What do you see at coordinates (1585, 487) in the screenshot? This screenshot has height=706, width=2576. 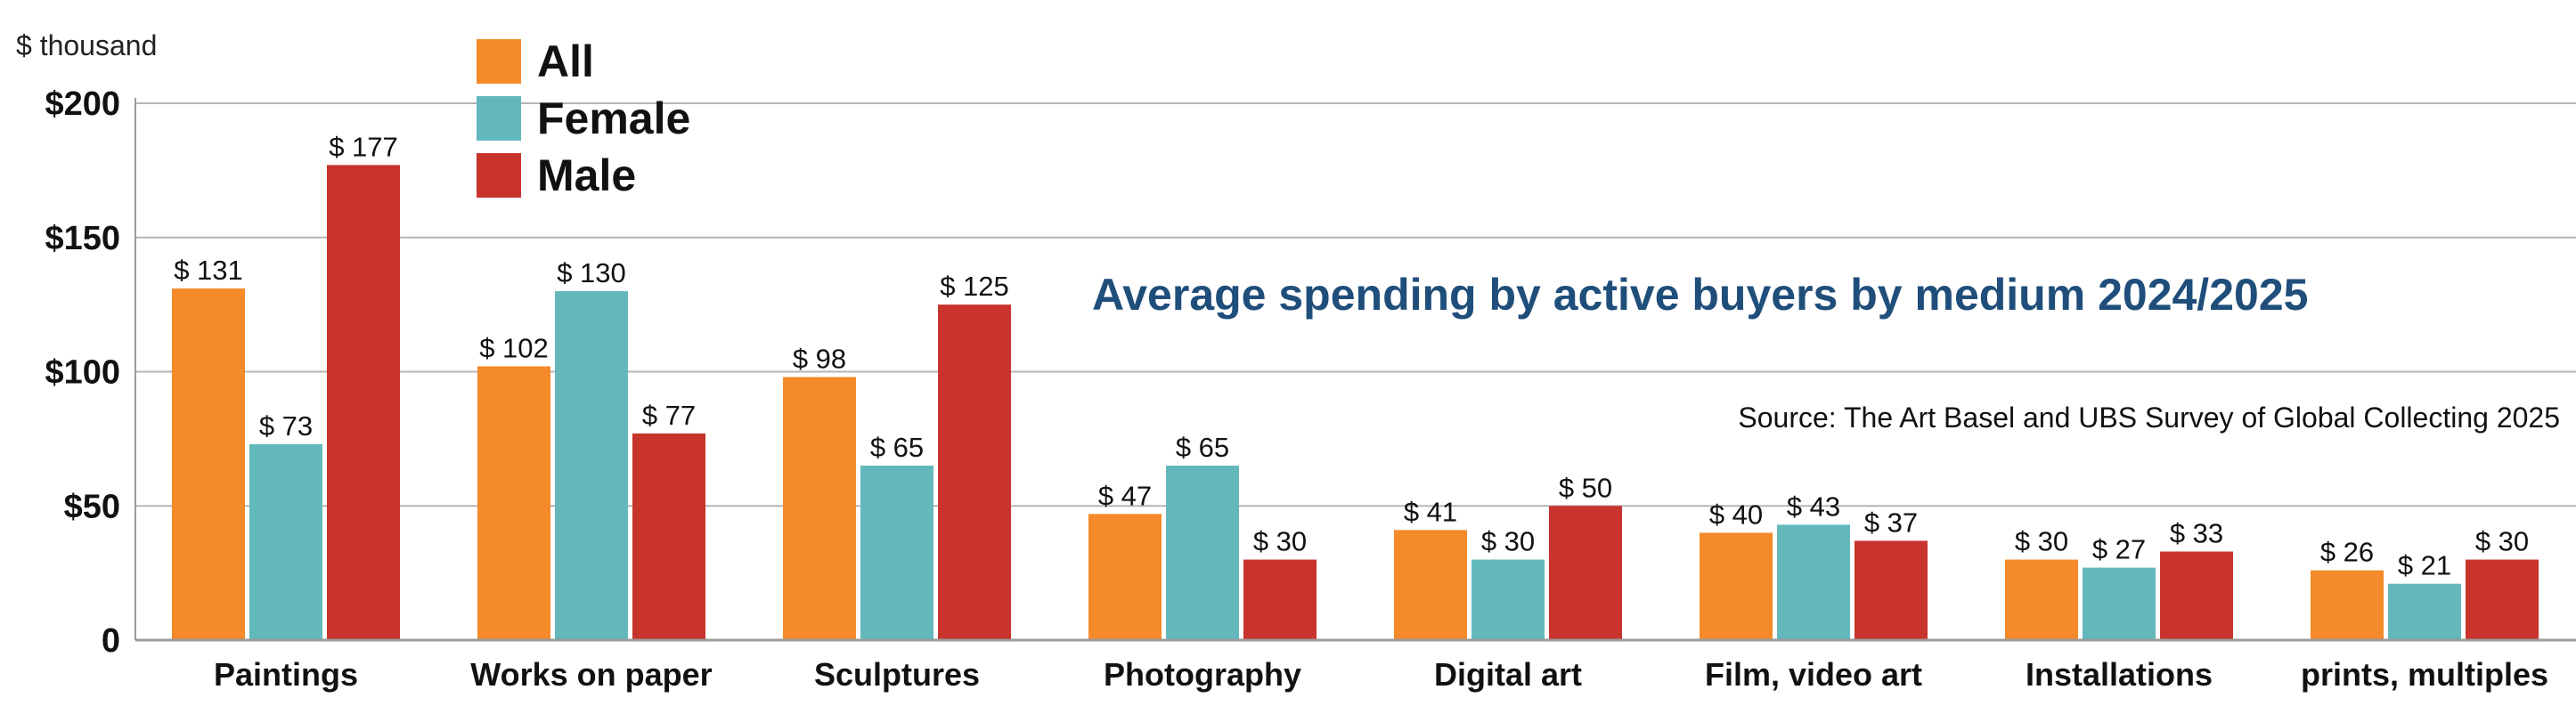 I see `data-label: $ 50` at bounding box center [1585, 487].